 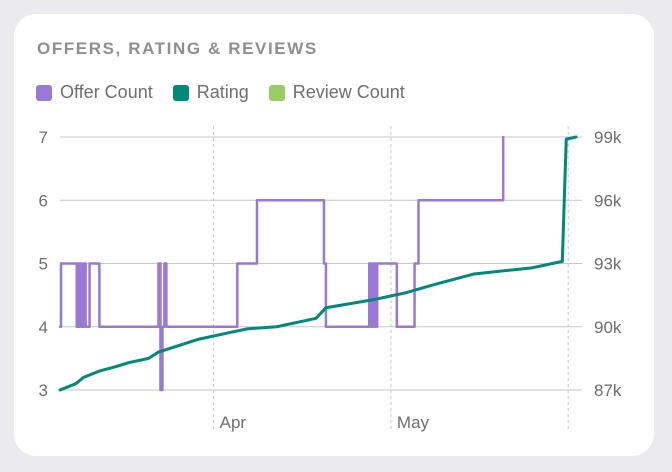 What do you see at coordinates (43, 200) in the screenshot?
I see `y-left-tick-label: 6` at bounding box center [43, 200].